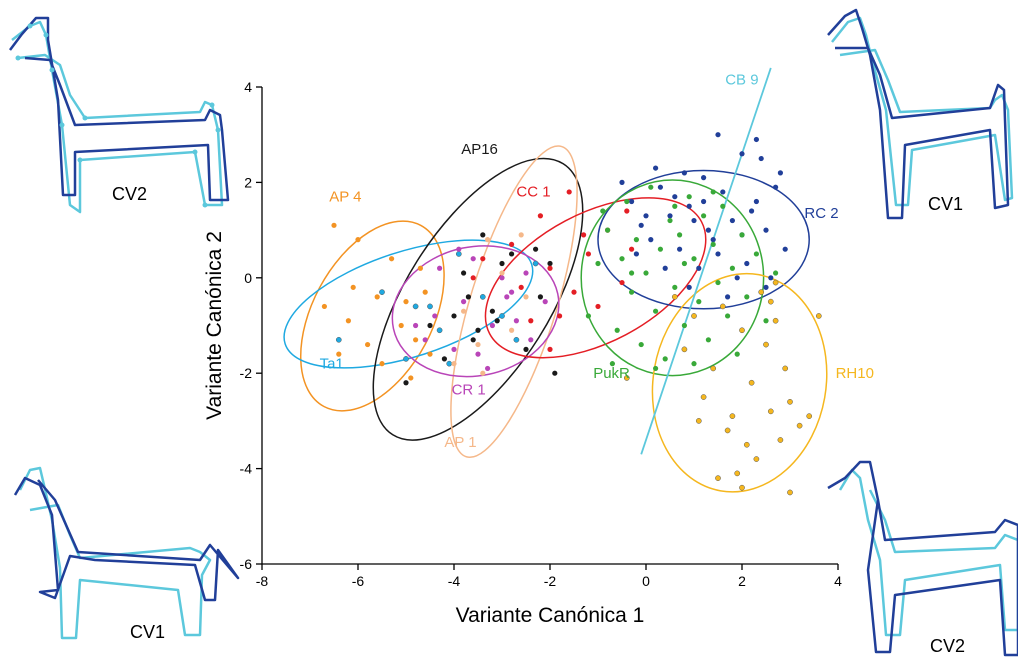 Image resolution: width=1018 pixels, height=658 pixels. Describe the element at coordinates (741, 80) in the screenshot. I see `group-label-cb-9: CB 9` at that location.